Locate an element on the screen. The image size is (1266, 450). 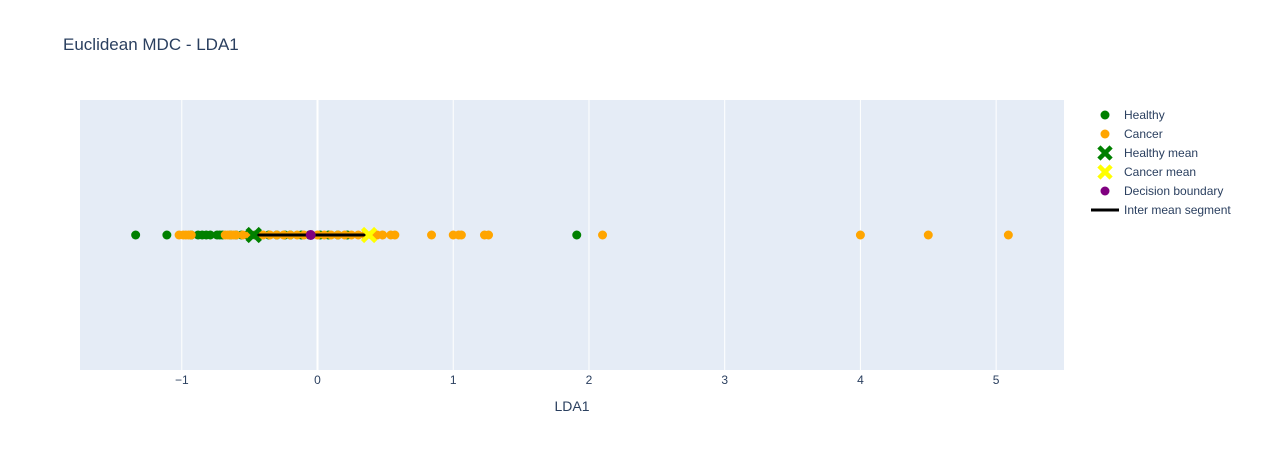
healthy-mean-marker is located at coordinates (253, 235).